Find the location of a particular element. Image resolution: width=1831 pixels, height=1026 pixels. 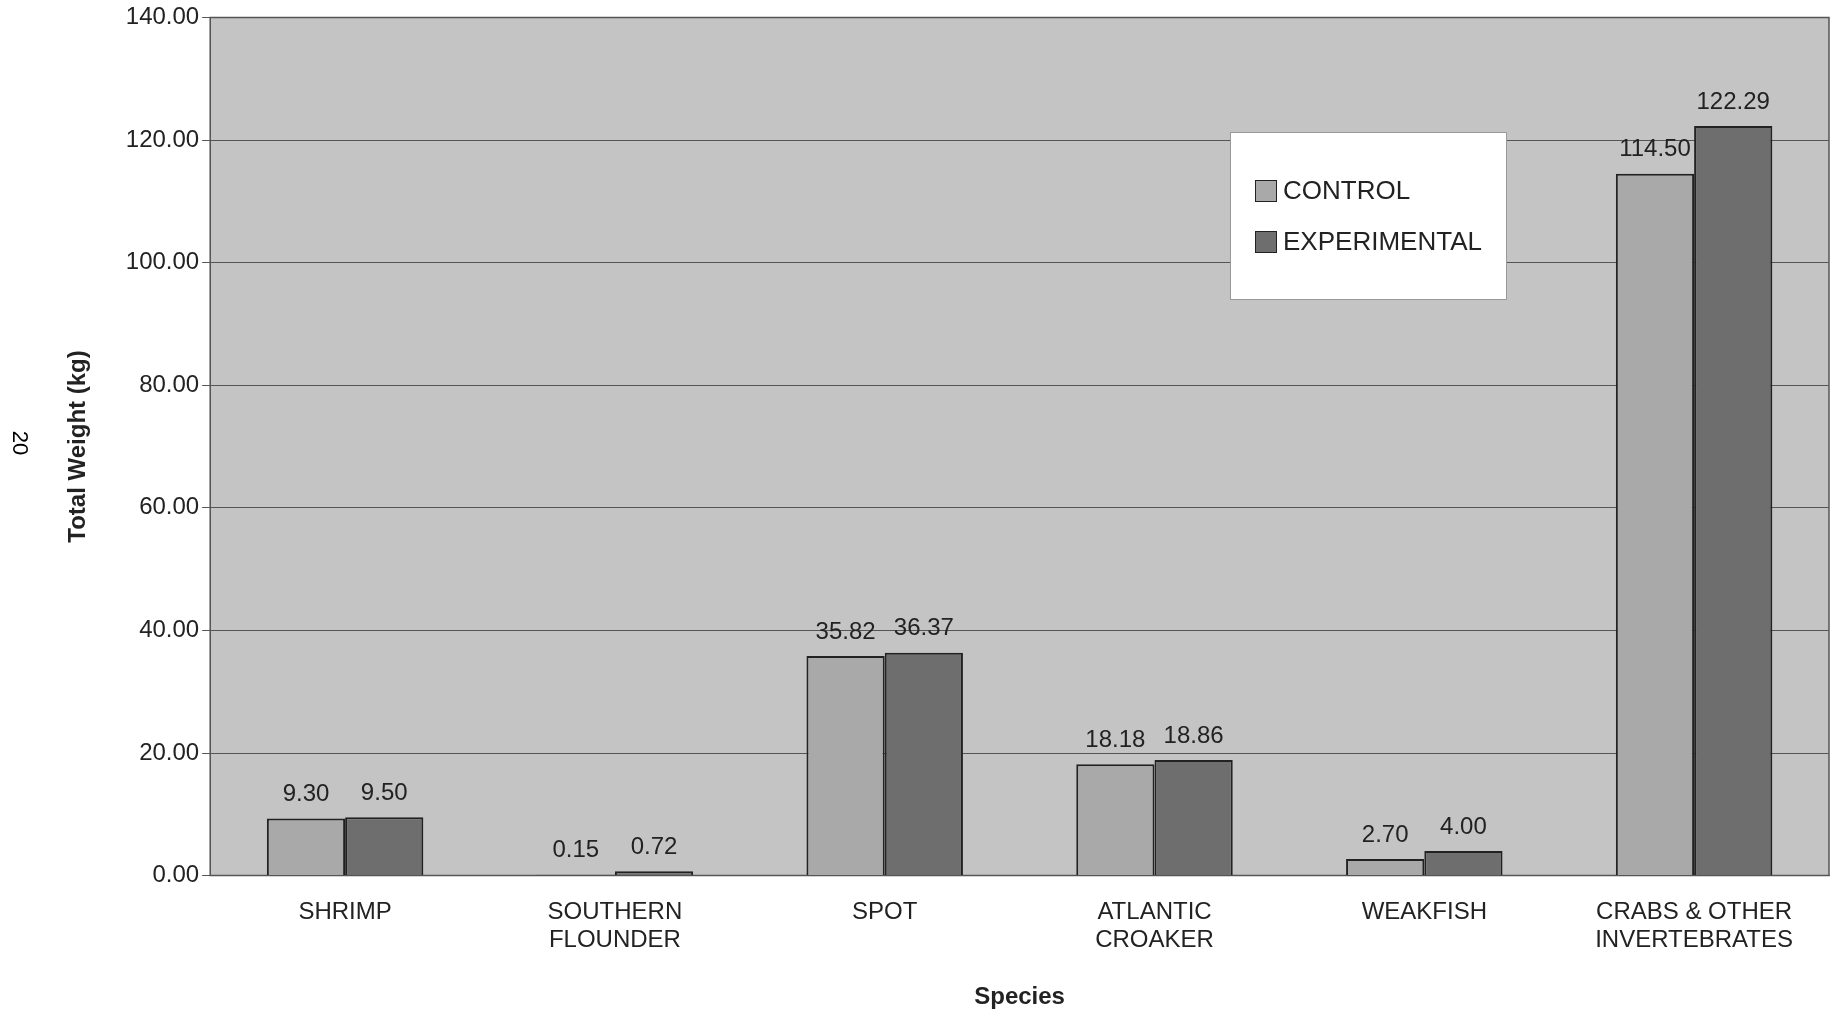

y-tick-label: 60.00 is located at coordinates (169, 506).